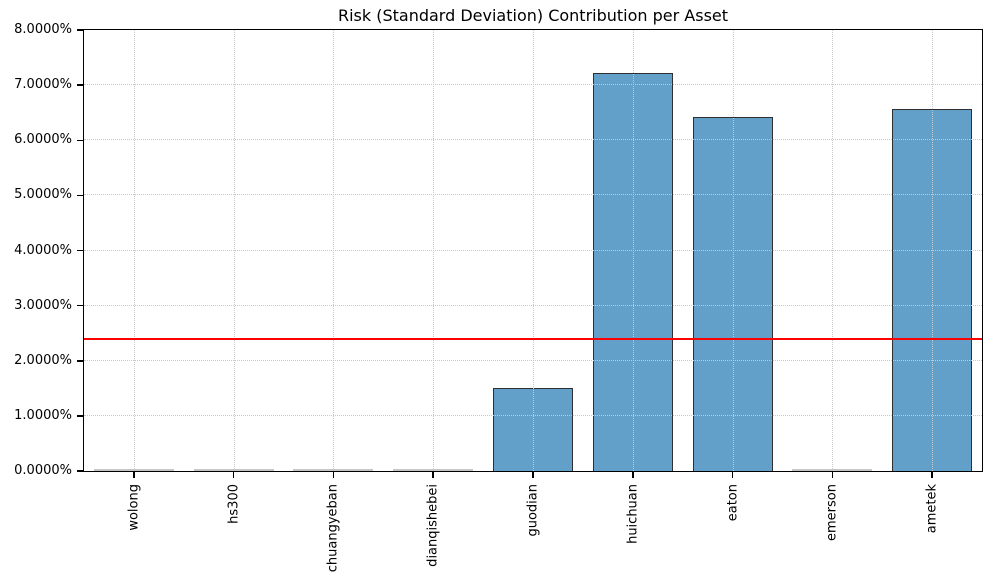  What do you see at coordinates (633, 514) in the screenshot?
I see `x-tick-label-huichuan: huichuan` at bounding box center [633, 514].